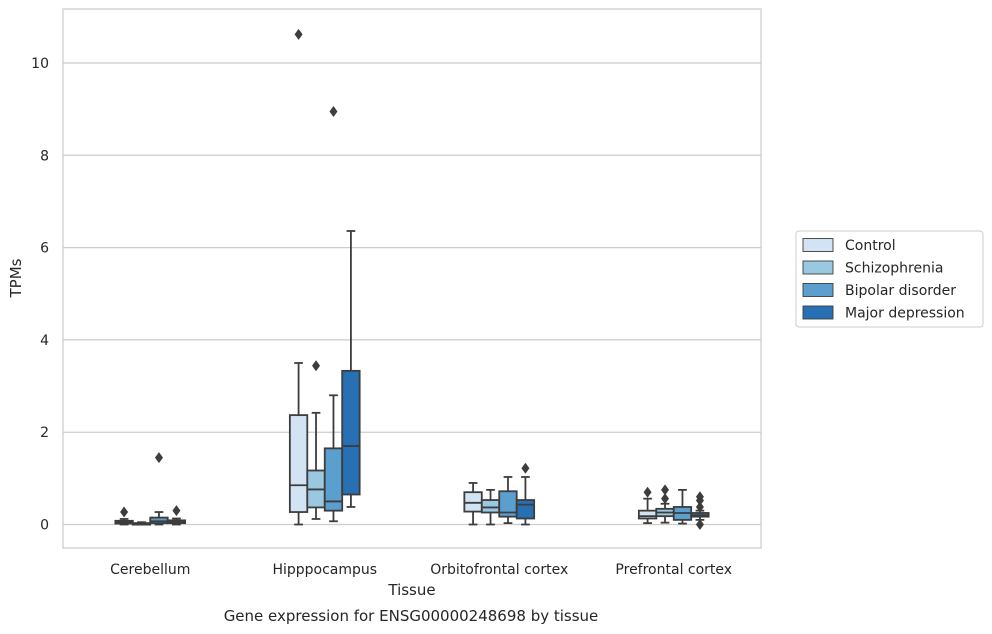 Image resolution: width=992 pixels, height=634 pixels. What do you see at coordinates (44, 433) in the screenshot?
I see `y-tick-label: 2` at bounding box center [44, 433].